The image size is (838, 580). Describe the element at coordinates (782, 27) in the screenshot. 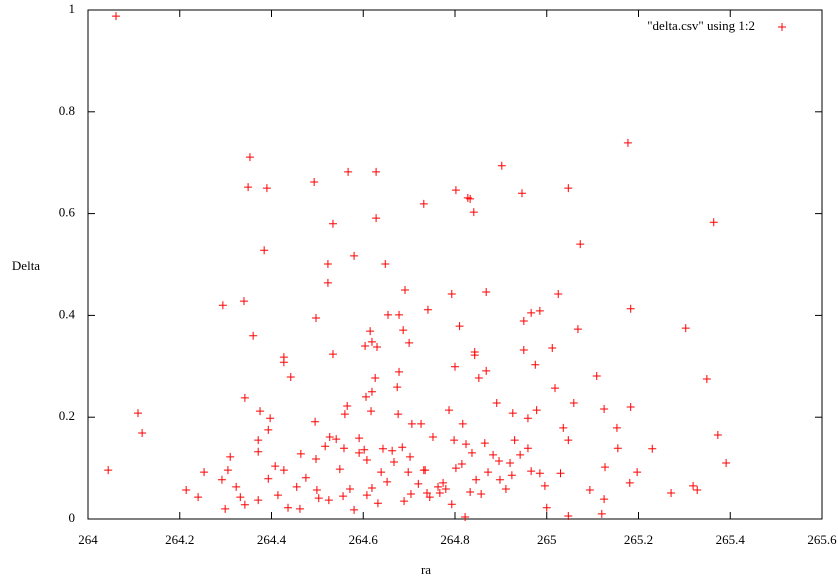

I see `legend-marker` at that location.